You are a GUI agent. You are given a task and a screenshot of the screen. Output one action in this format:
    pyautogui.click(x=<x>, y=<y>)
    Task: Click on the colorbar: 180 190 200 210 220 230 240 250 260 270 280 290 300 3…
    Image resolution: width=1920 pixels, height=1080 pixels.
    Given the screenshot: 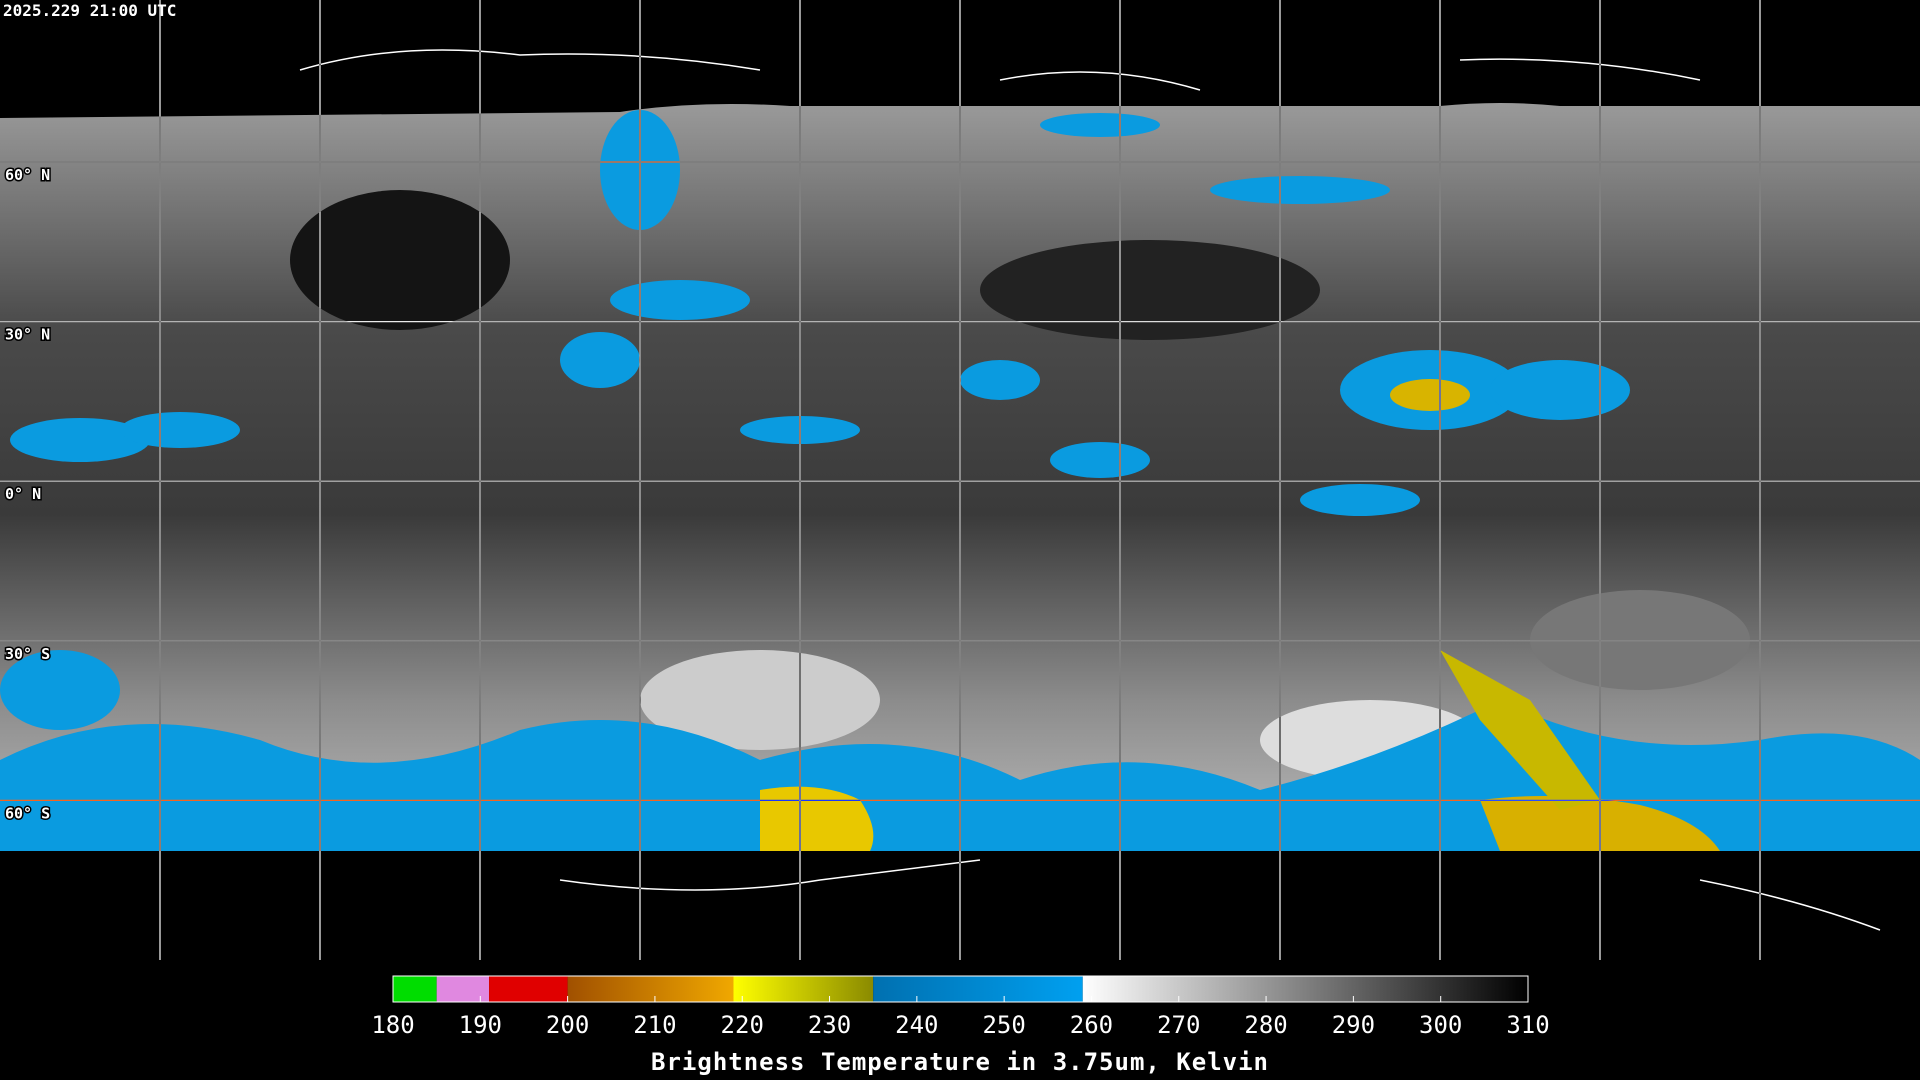 What is the action you would take?
    pyautogui.click(x=960, y=1007)
    